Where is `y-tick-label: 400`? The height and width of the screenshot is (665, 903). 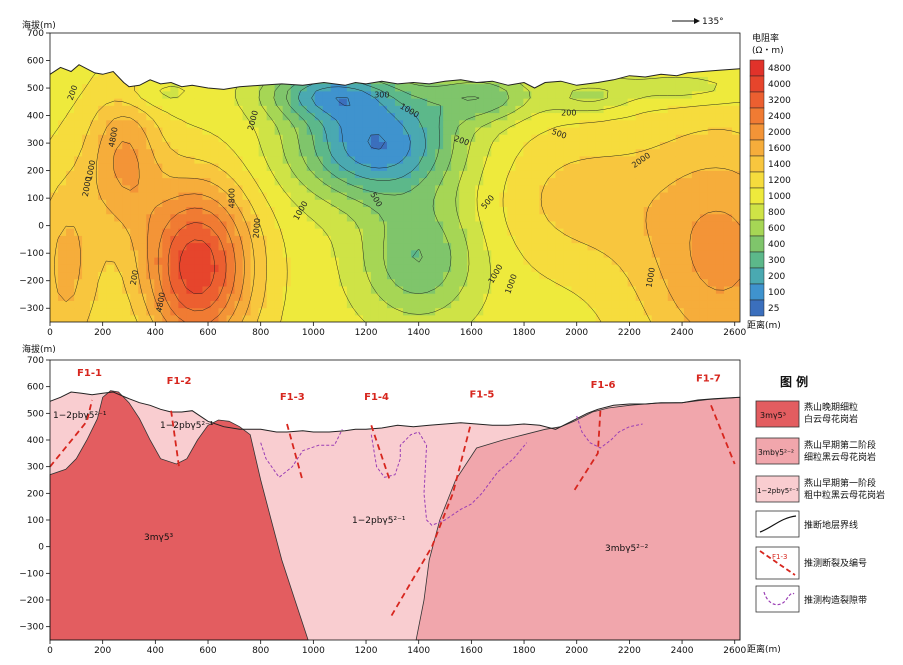 y-tick-label: 400 is located at coordinates (35, 441).